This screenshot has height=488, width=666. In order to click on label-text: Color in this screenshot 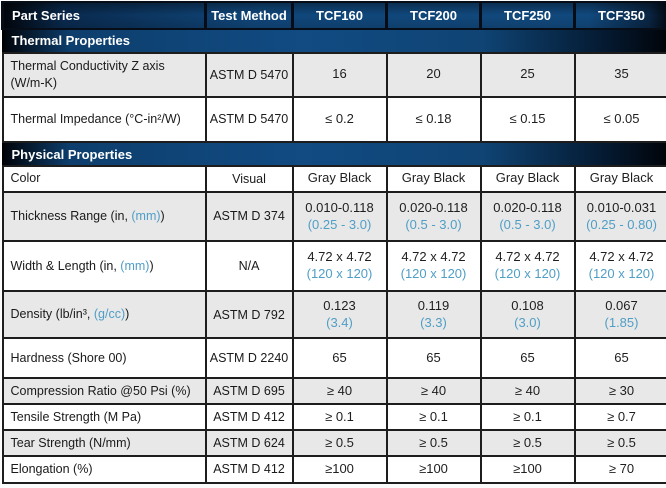, I will do `click(26, 178)`.